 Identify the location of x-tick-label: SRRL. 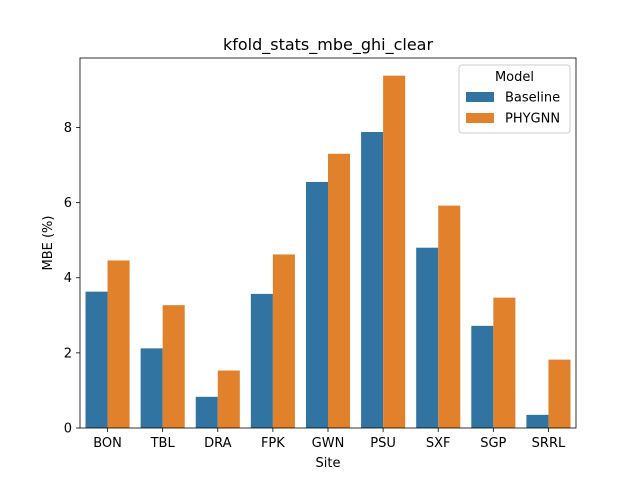
(549, 443).